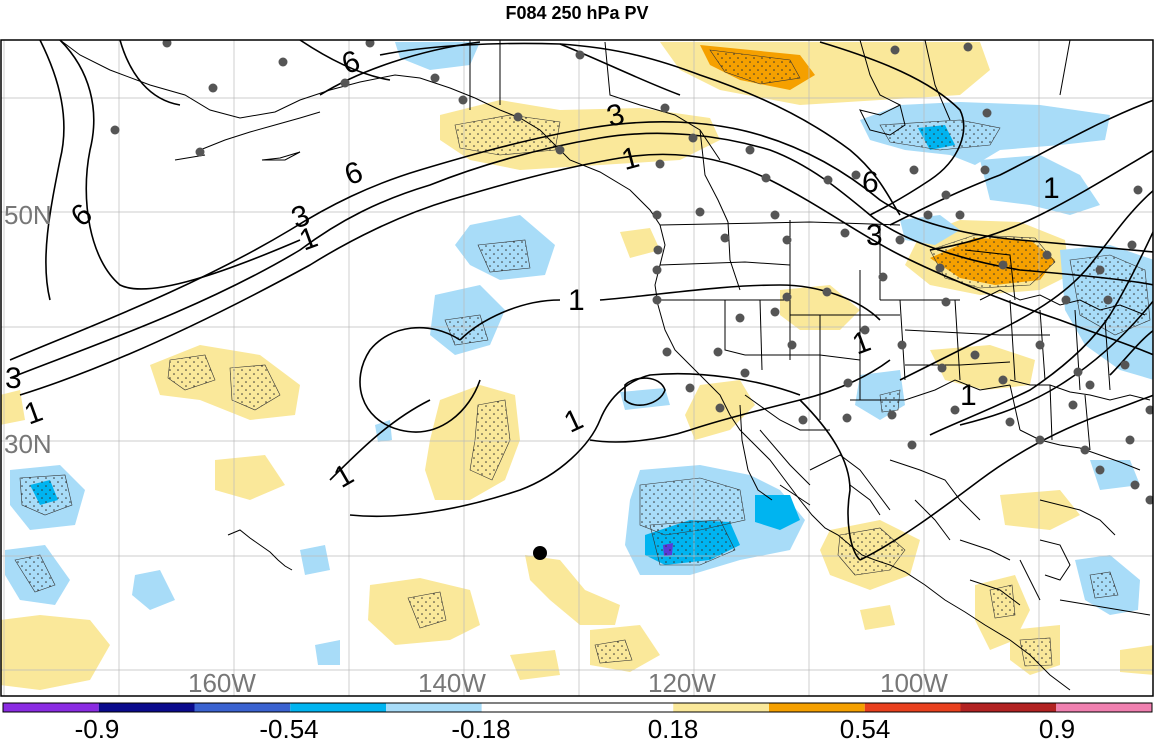 The height and width of the screenshot is (739, 1154). Describe the element at coordinates (97, 726) in the screenshot. I see `colorbar-tick-label: -0.9` at that location.